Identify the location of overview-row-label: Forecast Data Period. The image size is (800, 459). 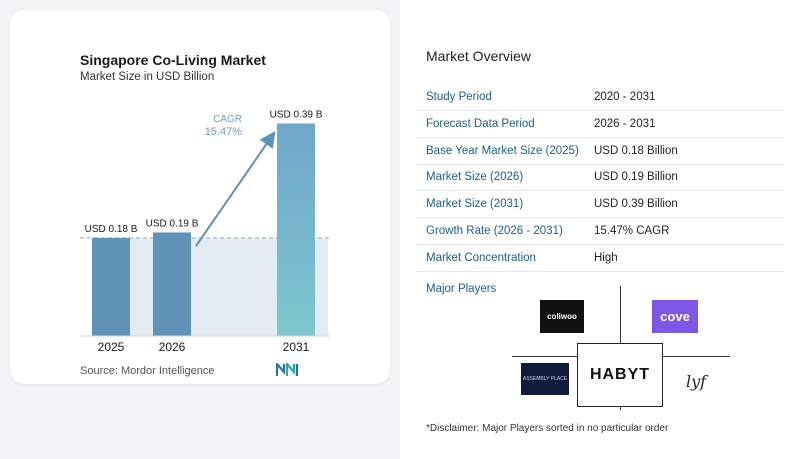
(480, 123).